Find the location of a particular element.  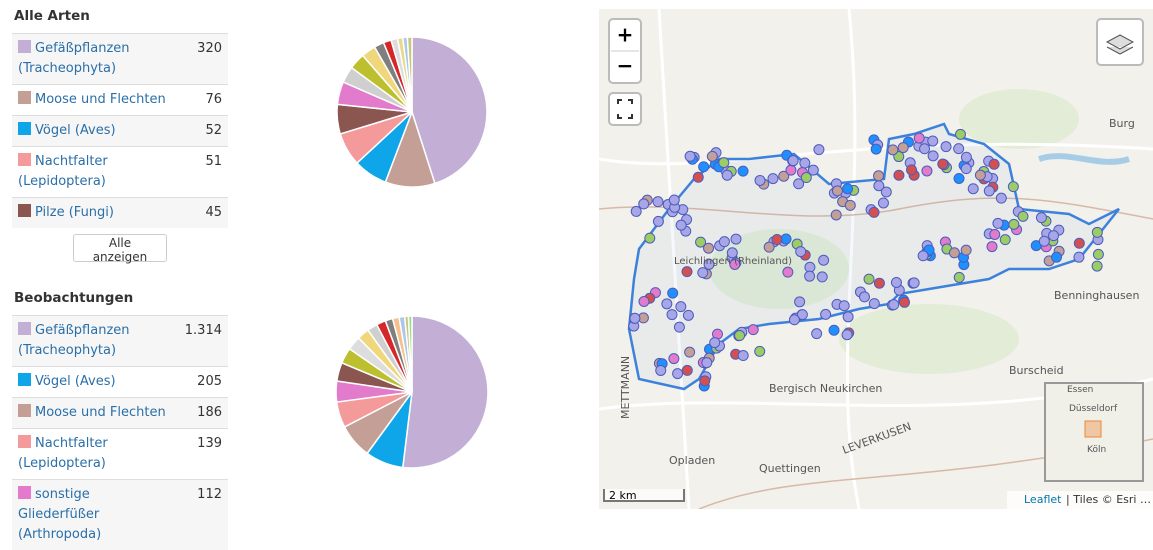

attribution-link: Leaflet is located at coordinates (1043, 499).